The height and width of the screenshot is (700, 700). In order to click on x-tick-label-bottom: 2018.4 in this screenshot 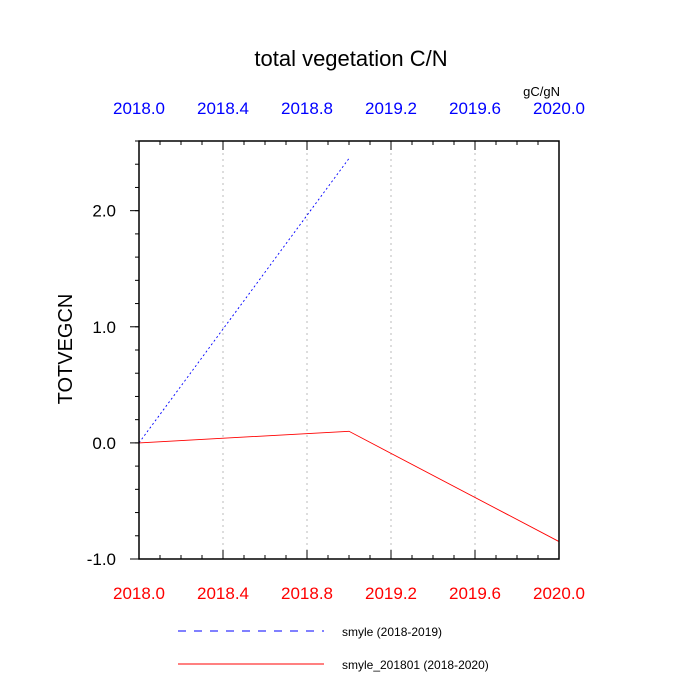, I will do `click(223, 593)`.